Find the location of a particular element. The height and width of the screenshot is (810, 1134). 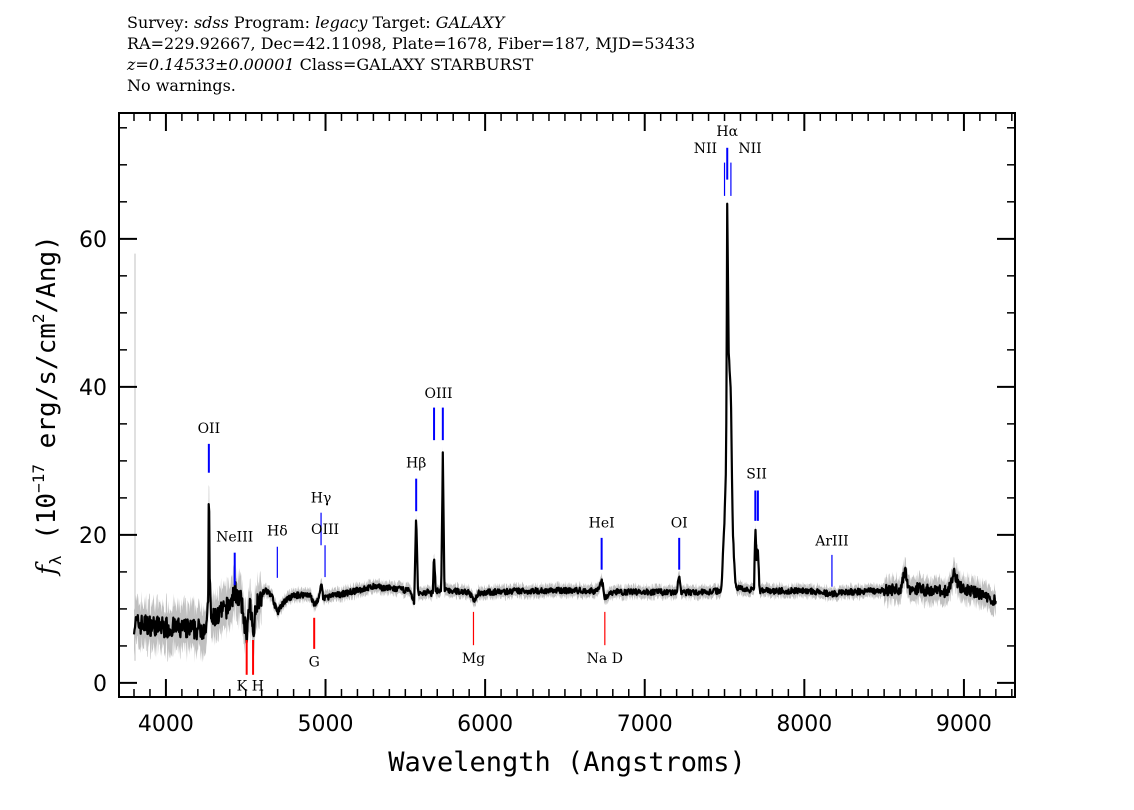

header-line-redshift: z=0.14533±0.00001 Class=GALAXY STARBURST is located at coordinates (411, 64).